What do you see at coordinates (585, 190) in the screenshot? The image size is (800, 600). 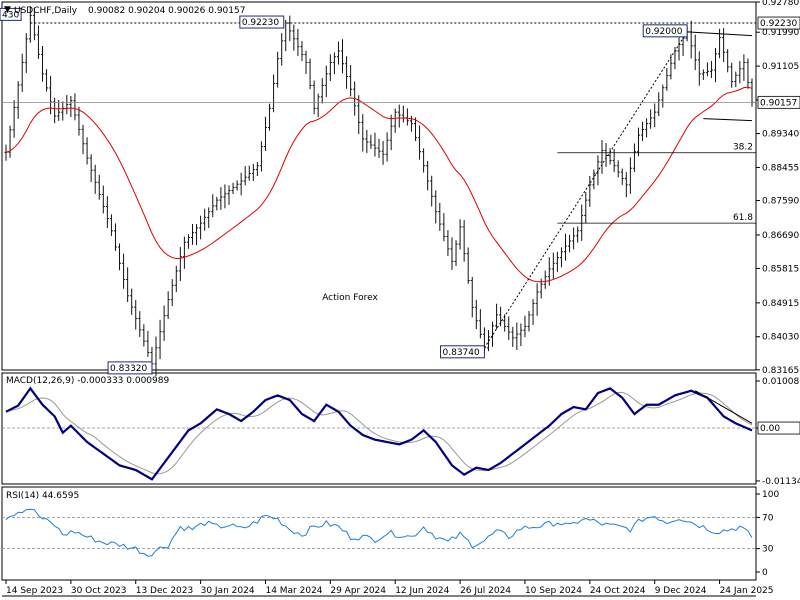 I see `trend-line` at bounding box center [585, 190].